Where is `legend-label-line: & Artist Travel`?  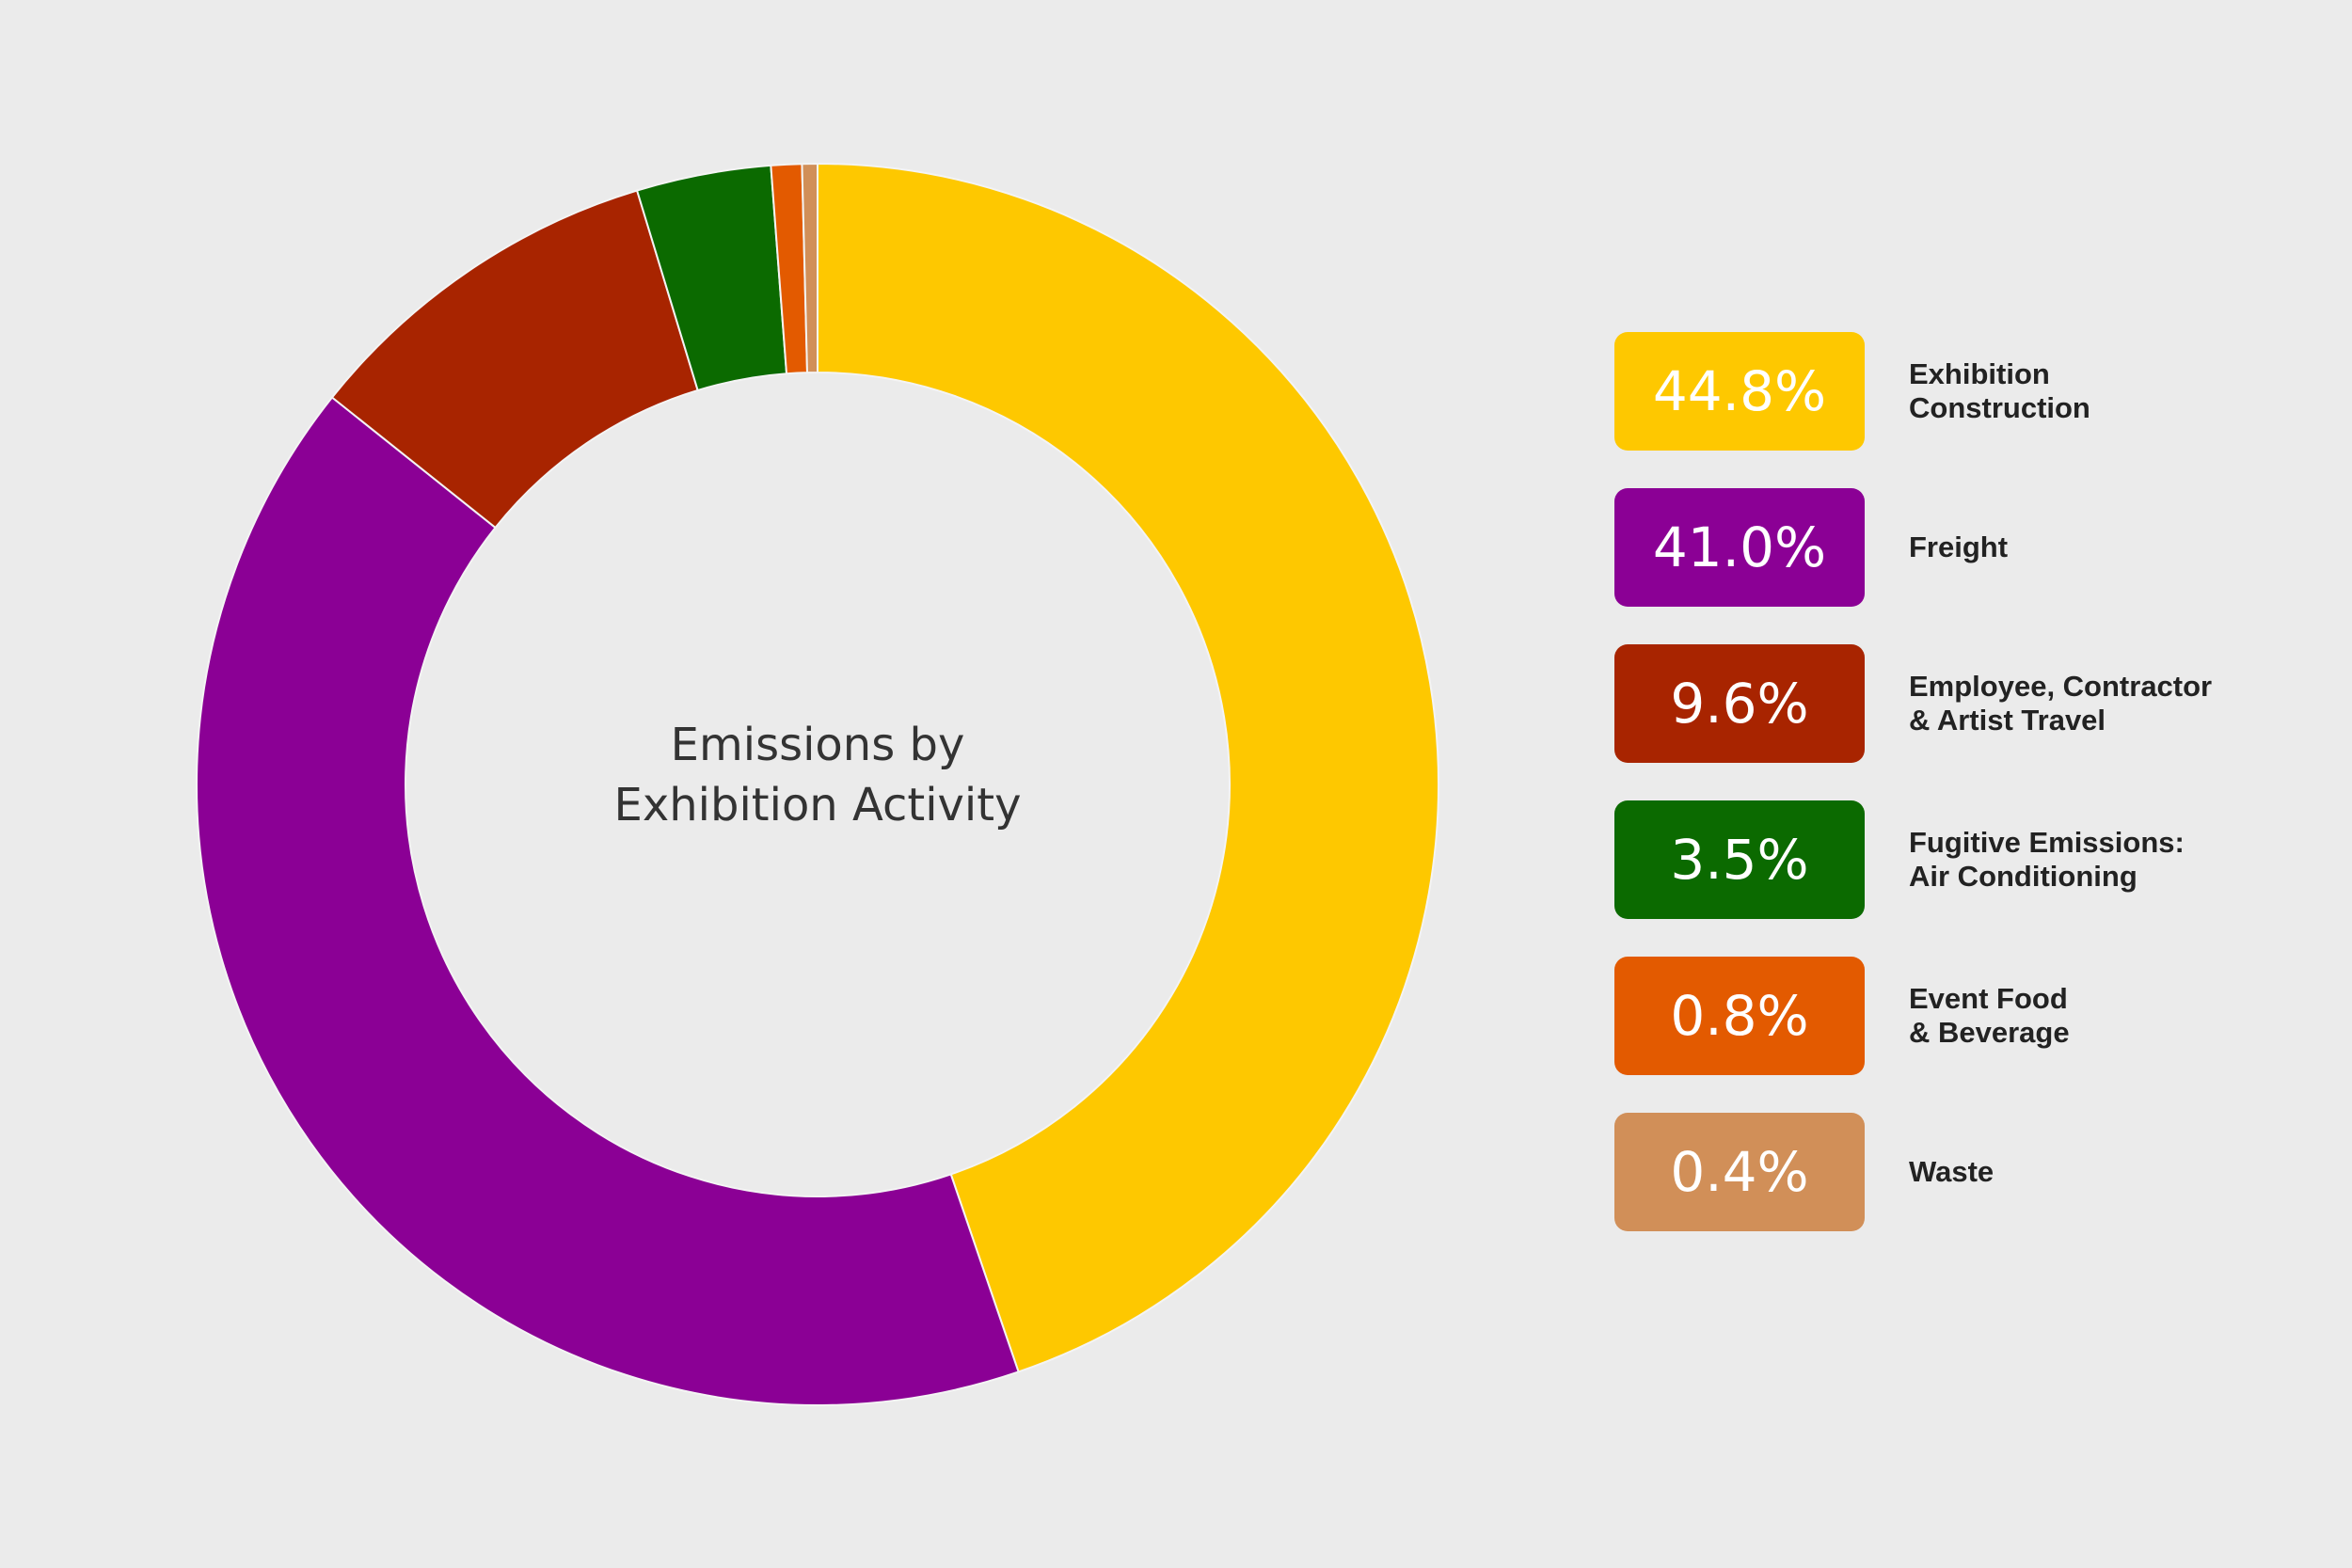 legend-label-line: & Artist Travel is located at coordinates (2007, 720).